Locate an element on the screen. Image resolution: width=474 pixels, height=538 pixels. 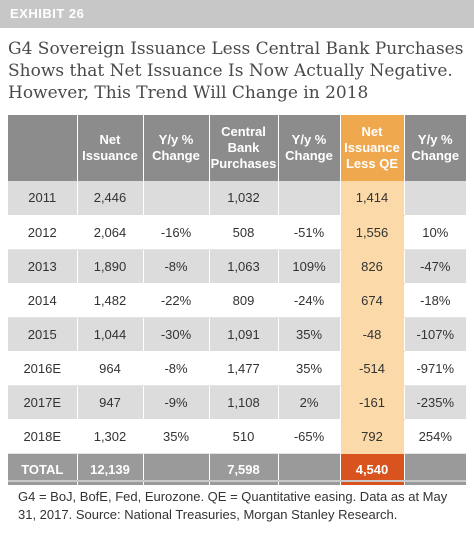
total-row: TOTAL 12,139 7,598 4,540 is located at coordinates (237, 469).